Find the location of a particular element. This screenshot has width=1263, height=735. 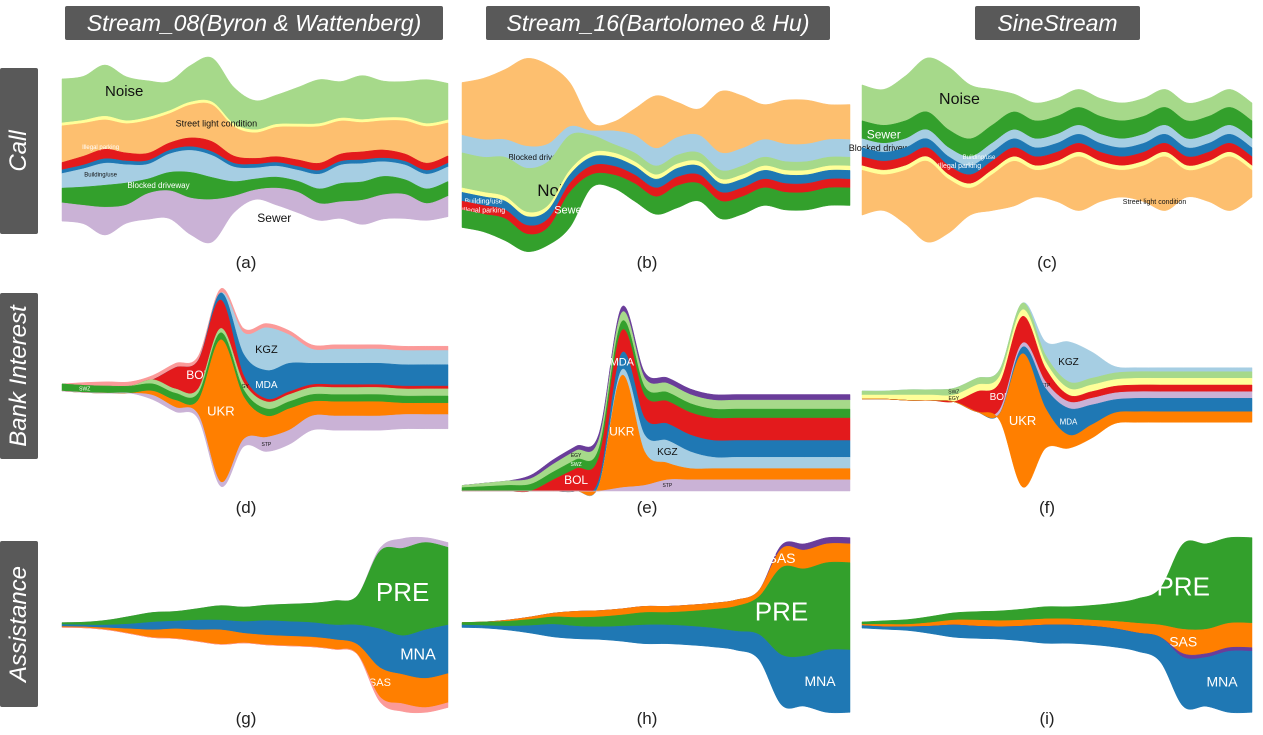

row-header-call: Call is located at coordinates (19, 151).